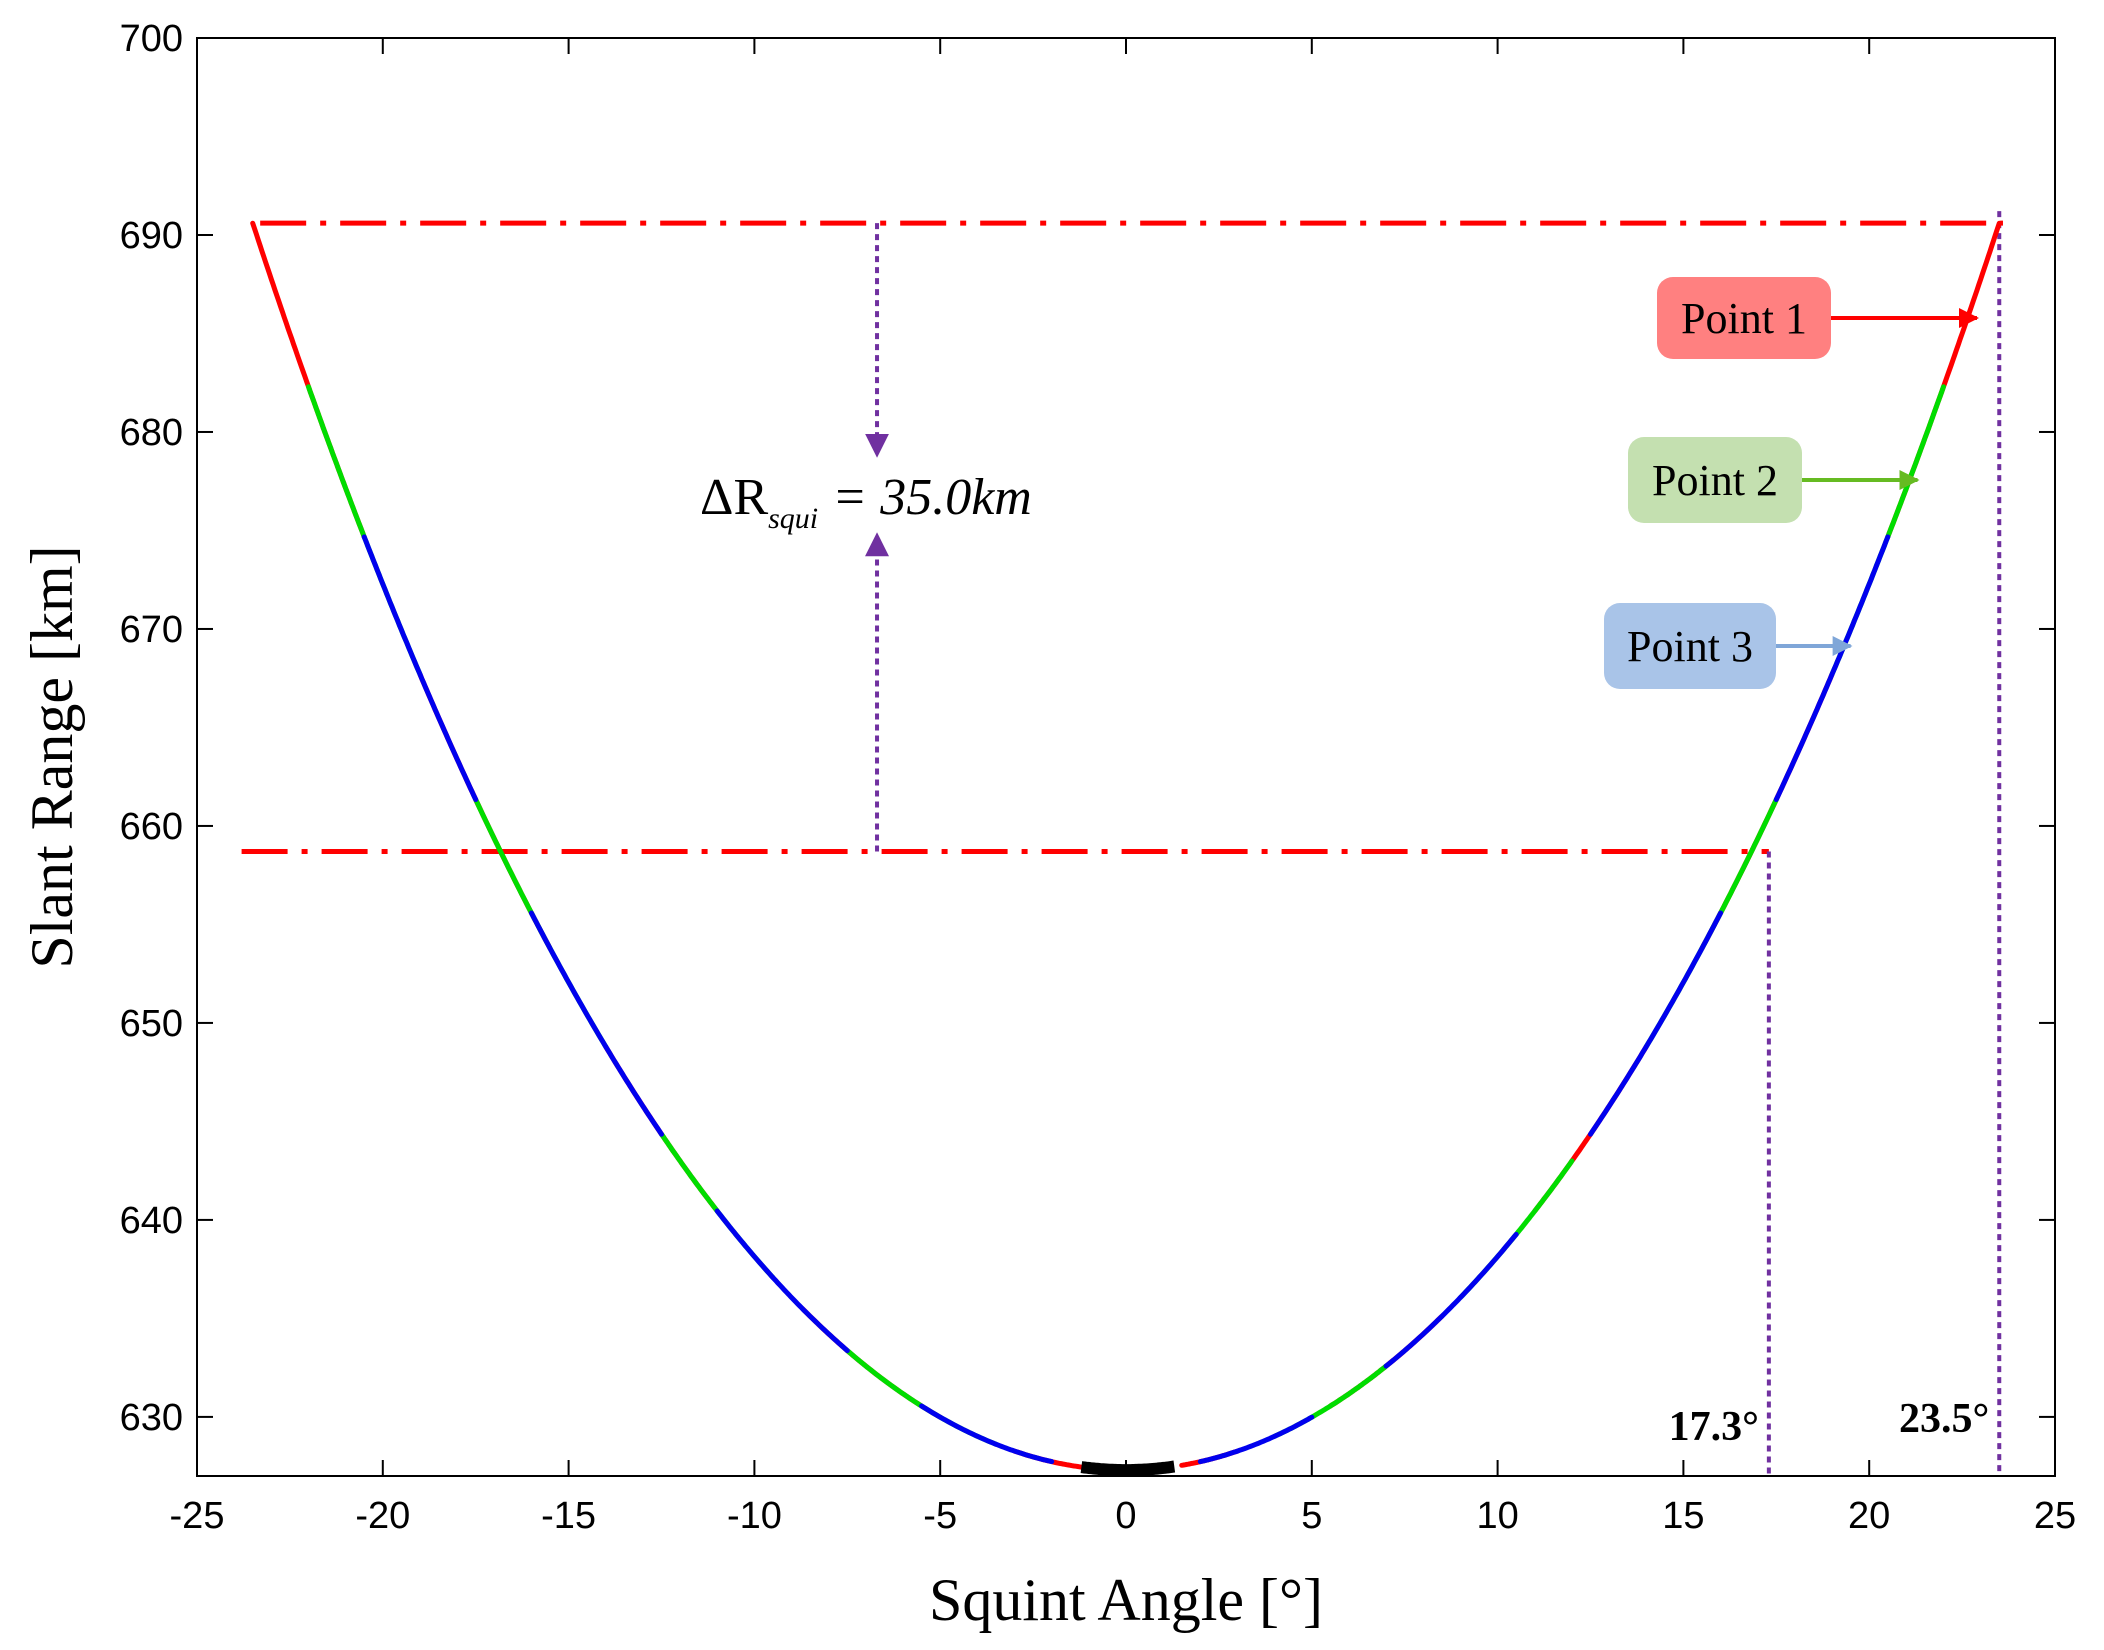  What do you see at coordinates (568, 1516) in the screenshot?
I see `x-tick-label: -15` at bounding box center [568, 1516].